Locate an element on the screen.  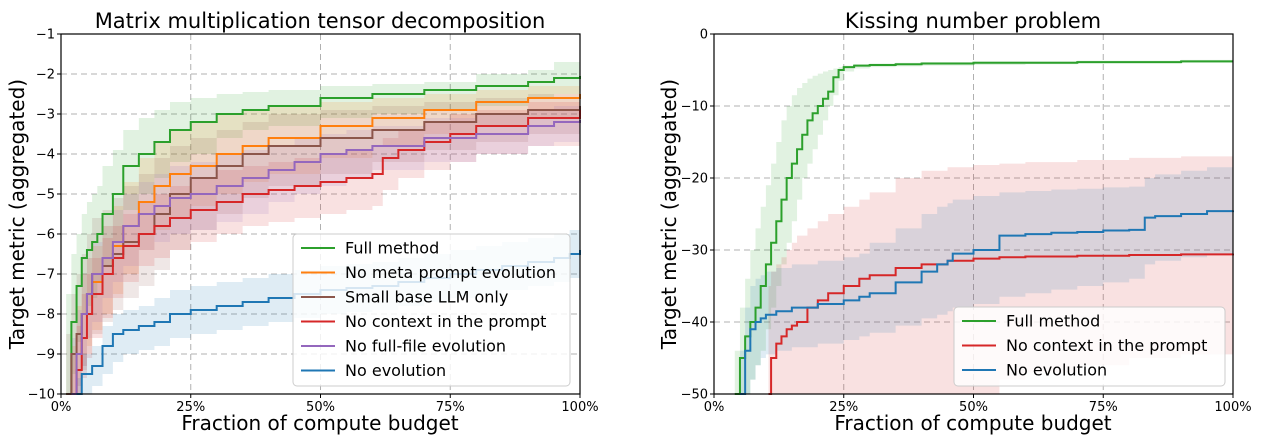
y-tick-label: −7 is located at coordinates (45, 275).